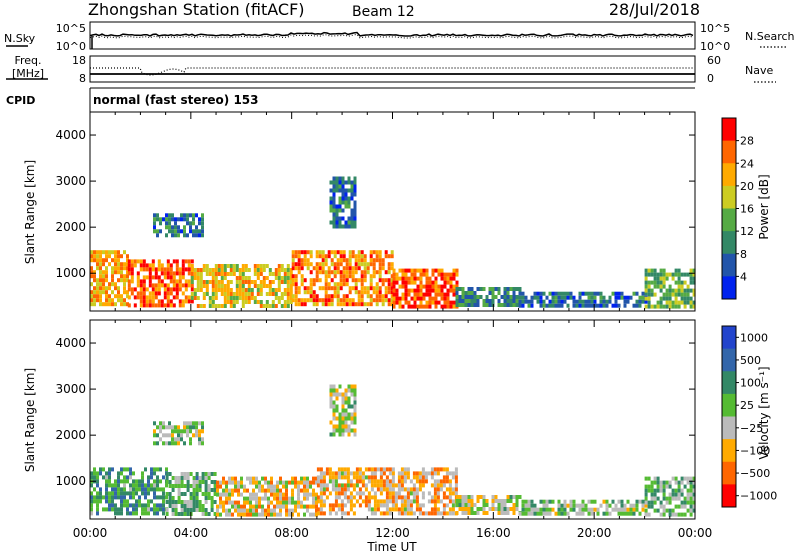 This screenshot has width=800, height=554. Describe the element at coordinates (747, 231) in the screenshot. I see `colorbar-tick-label: 12` at that location.